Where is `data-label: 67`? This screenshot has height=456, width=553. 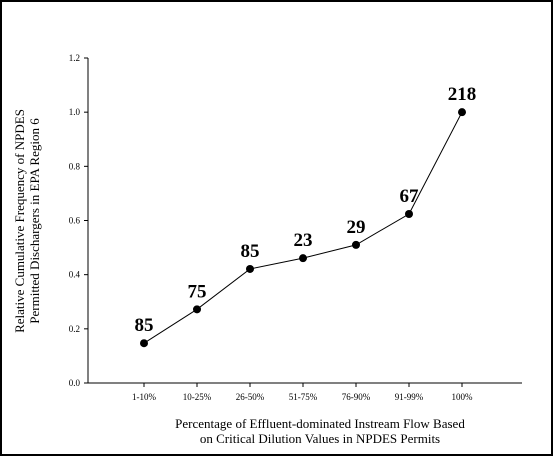
data-label: 67 is located at coordinates (410, 196).